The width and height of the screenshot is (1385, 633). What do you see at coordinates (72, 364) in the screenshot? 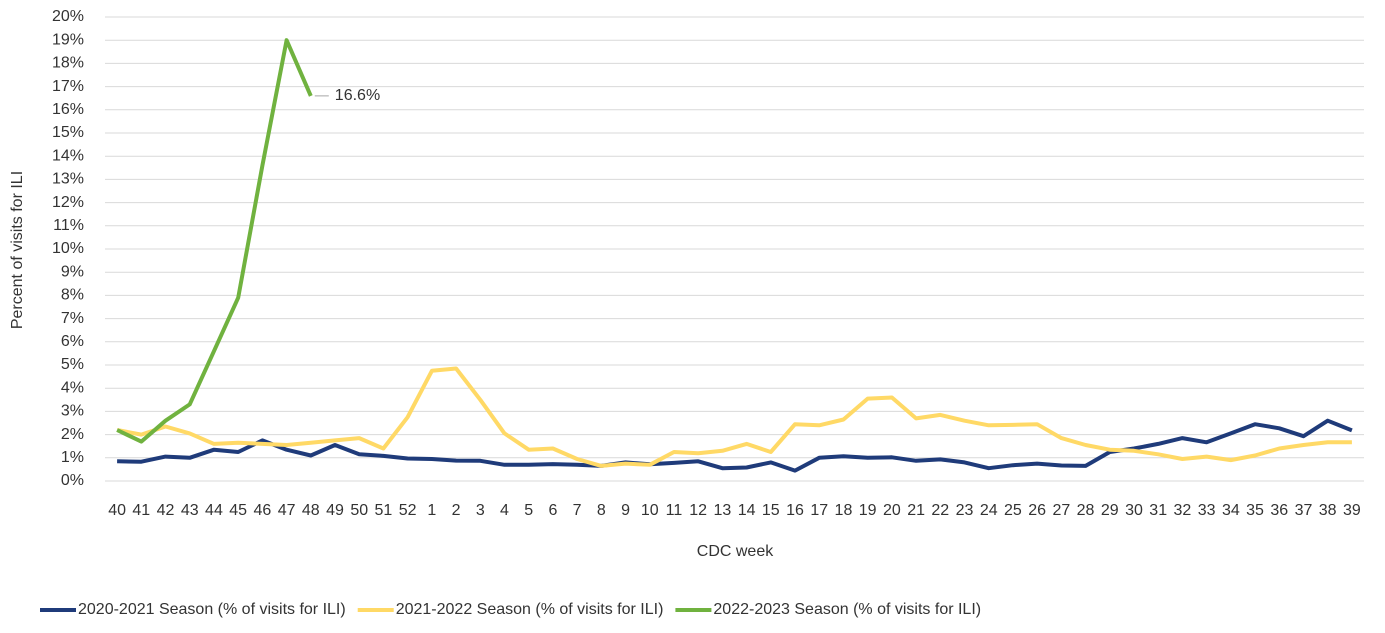
I see `y-tick-label: 5%` at bounding box center [72, 364].